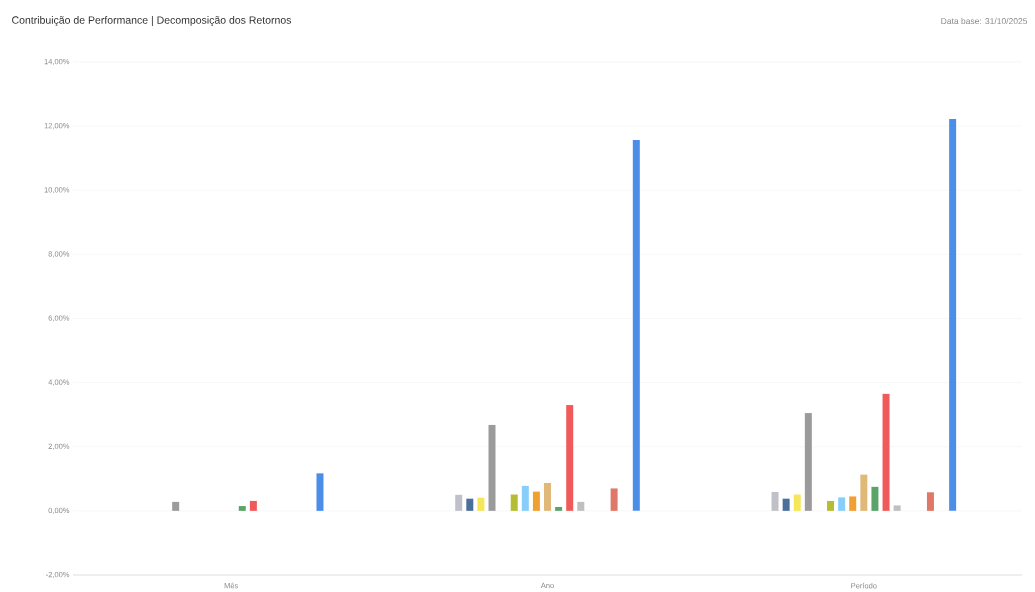 The image size is (1035, 592). What do you see at coordinates (984, 21) in the screenshot?
I see `text: Data base: 31/10/2025` at bounding box center [984, 21].